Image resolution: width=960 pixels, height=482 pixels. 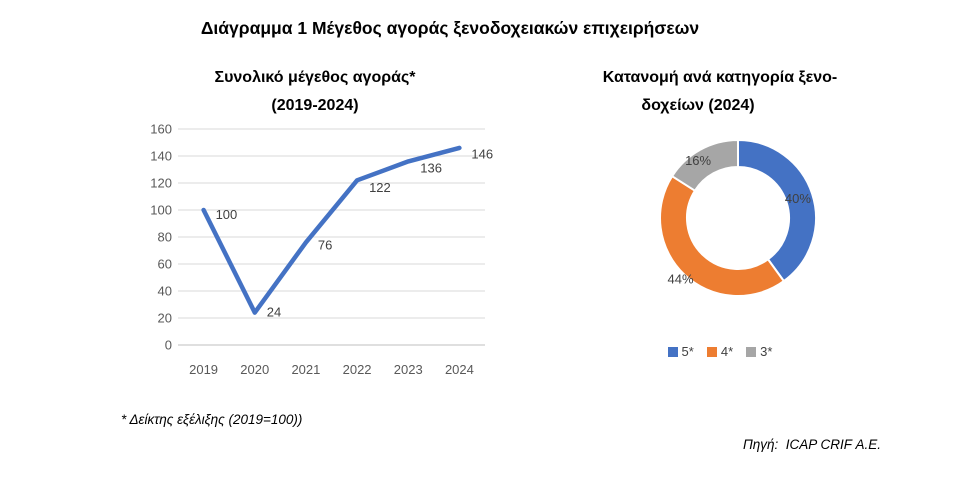 I want to click on donut-slice-5*, so click(x=777, y=211).